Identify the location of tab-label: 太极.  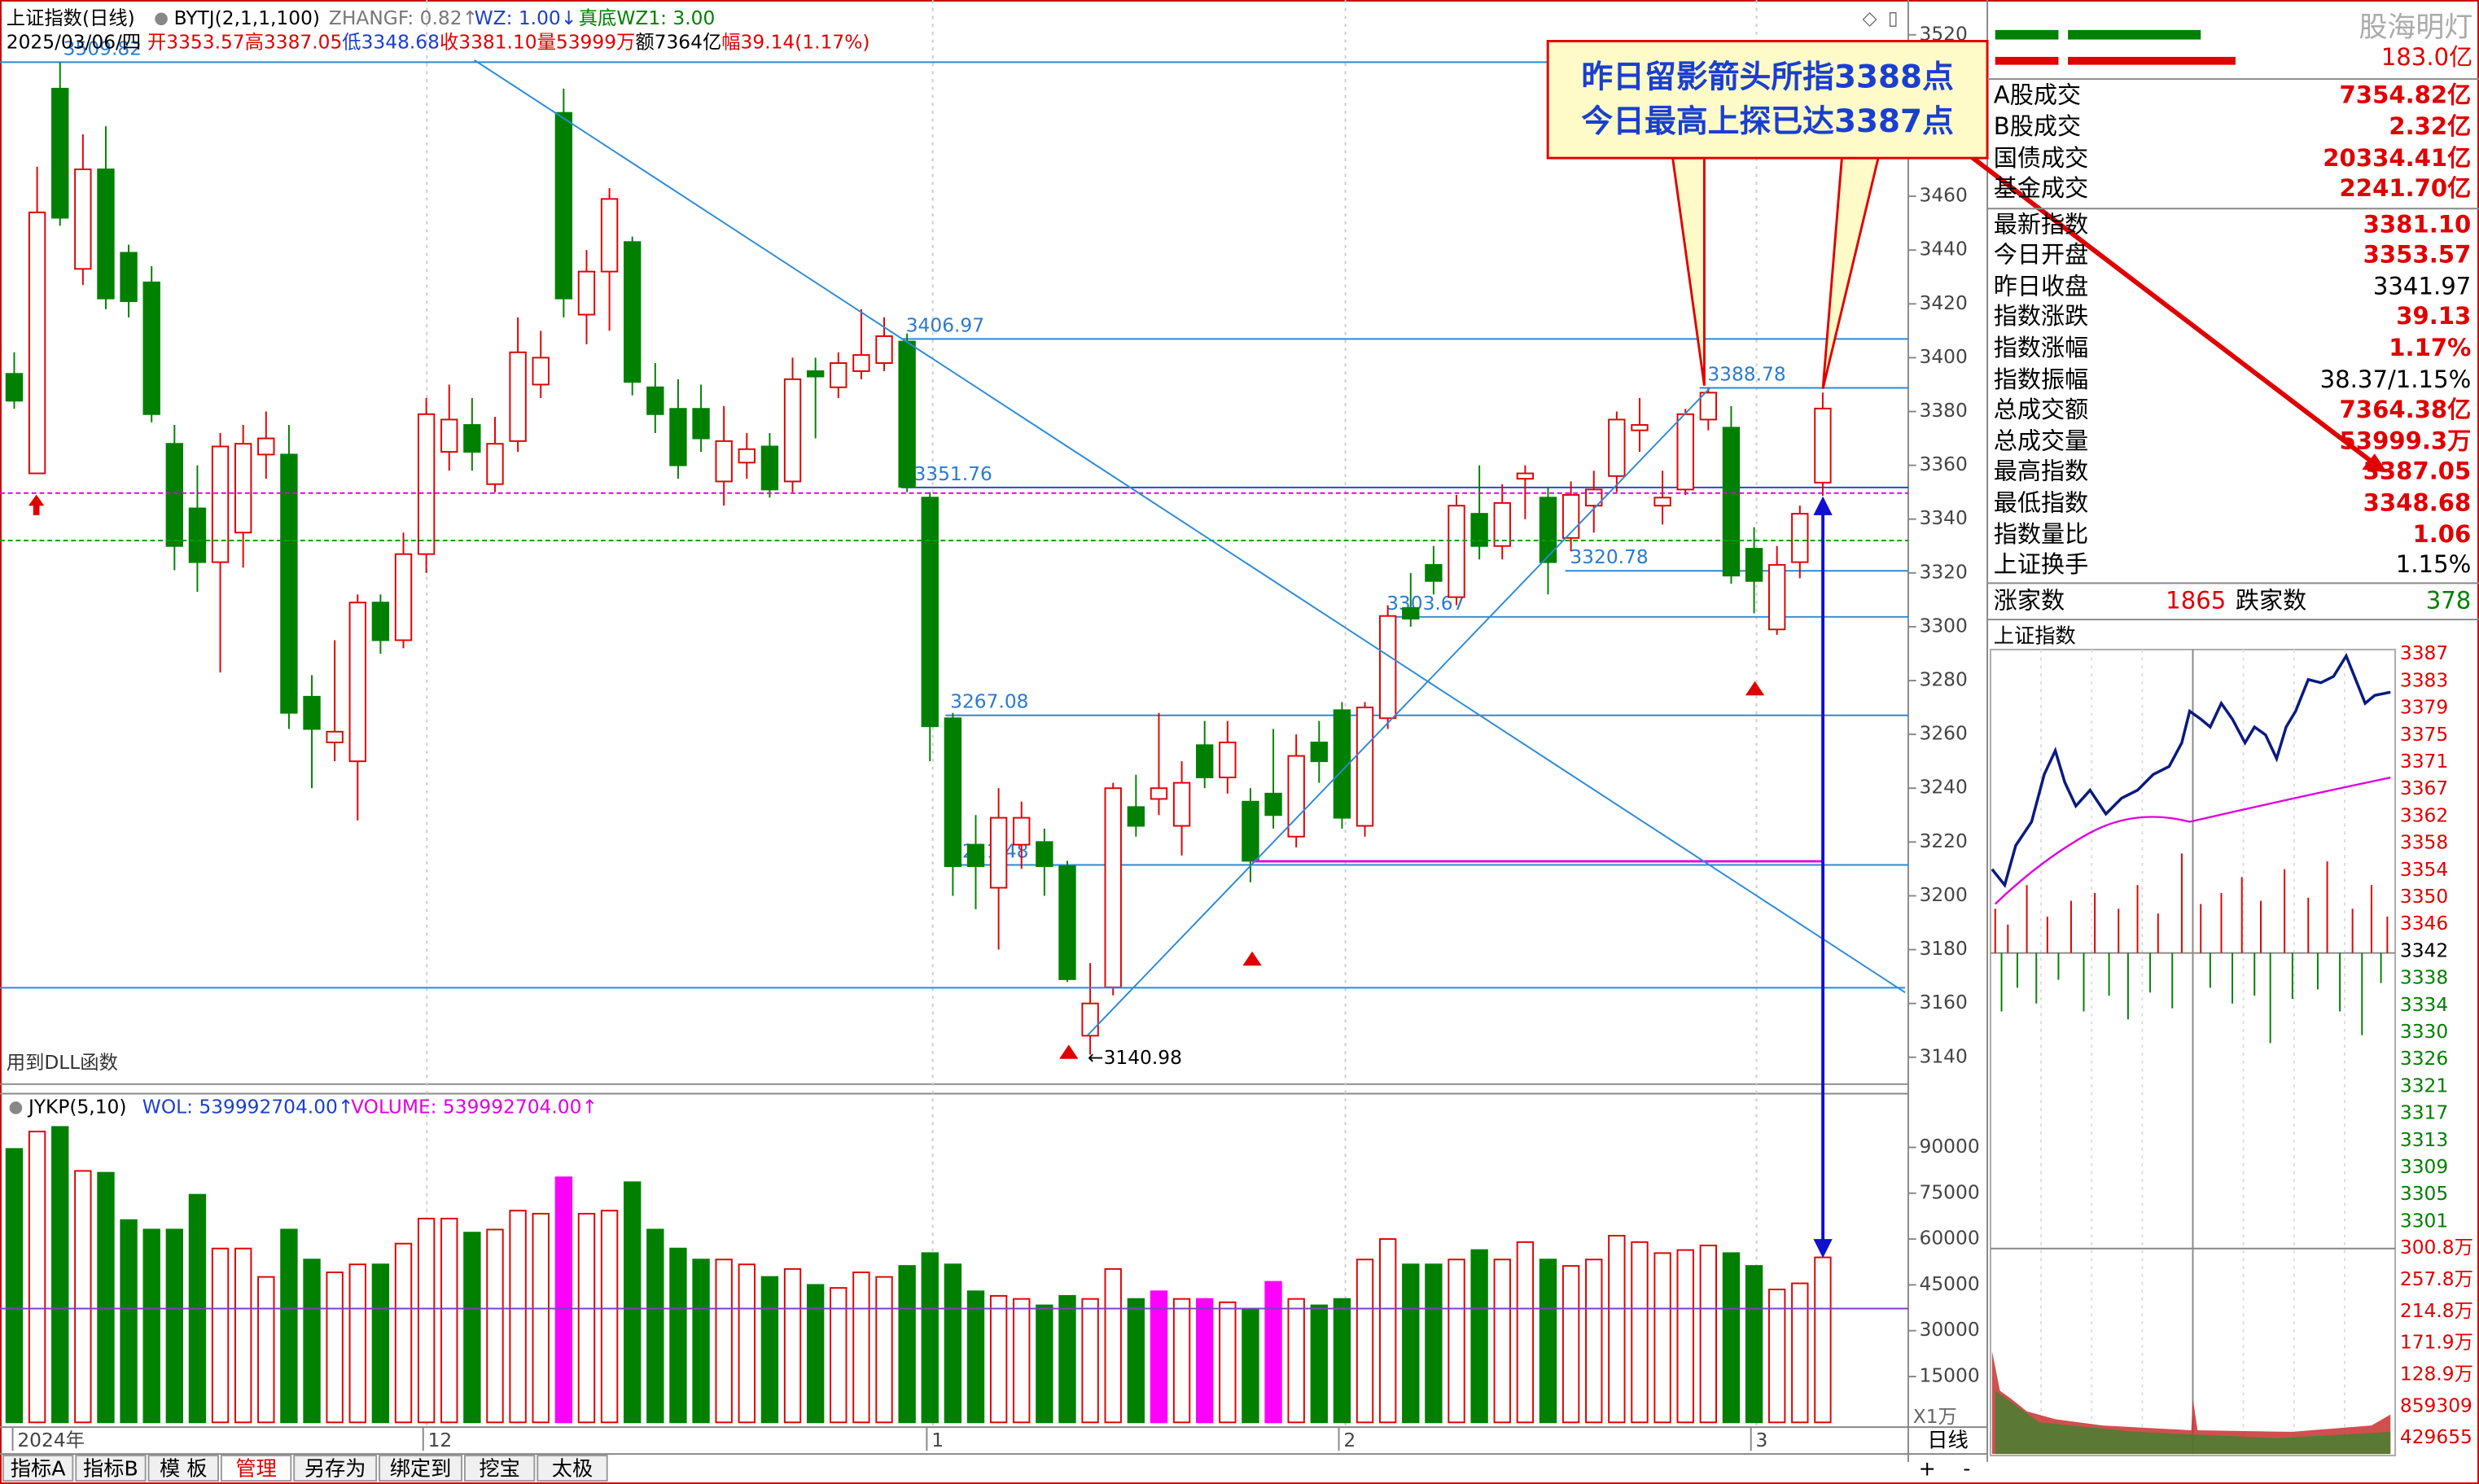
(572, 1469).